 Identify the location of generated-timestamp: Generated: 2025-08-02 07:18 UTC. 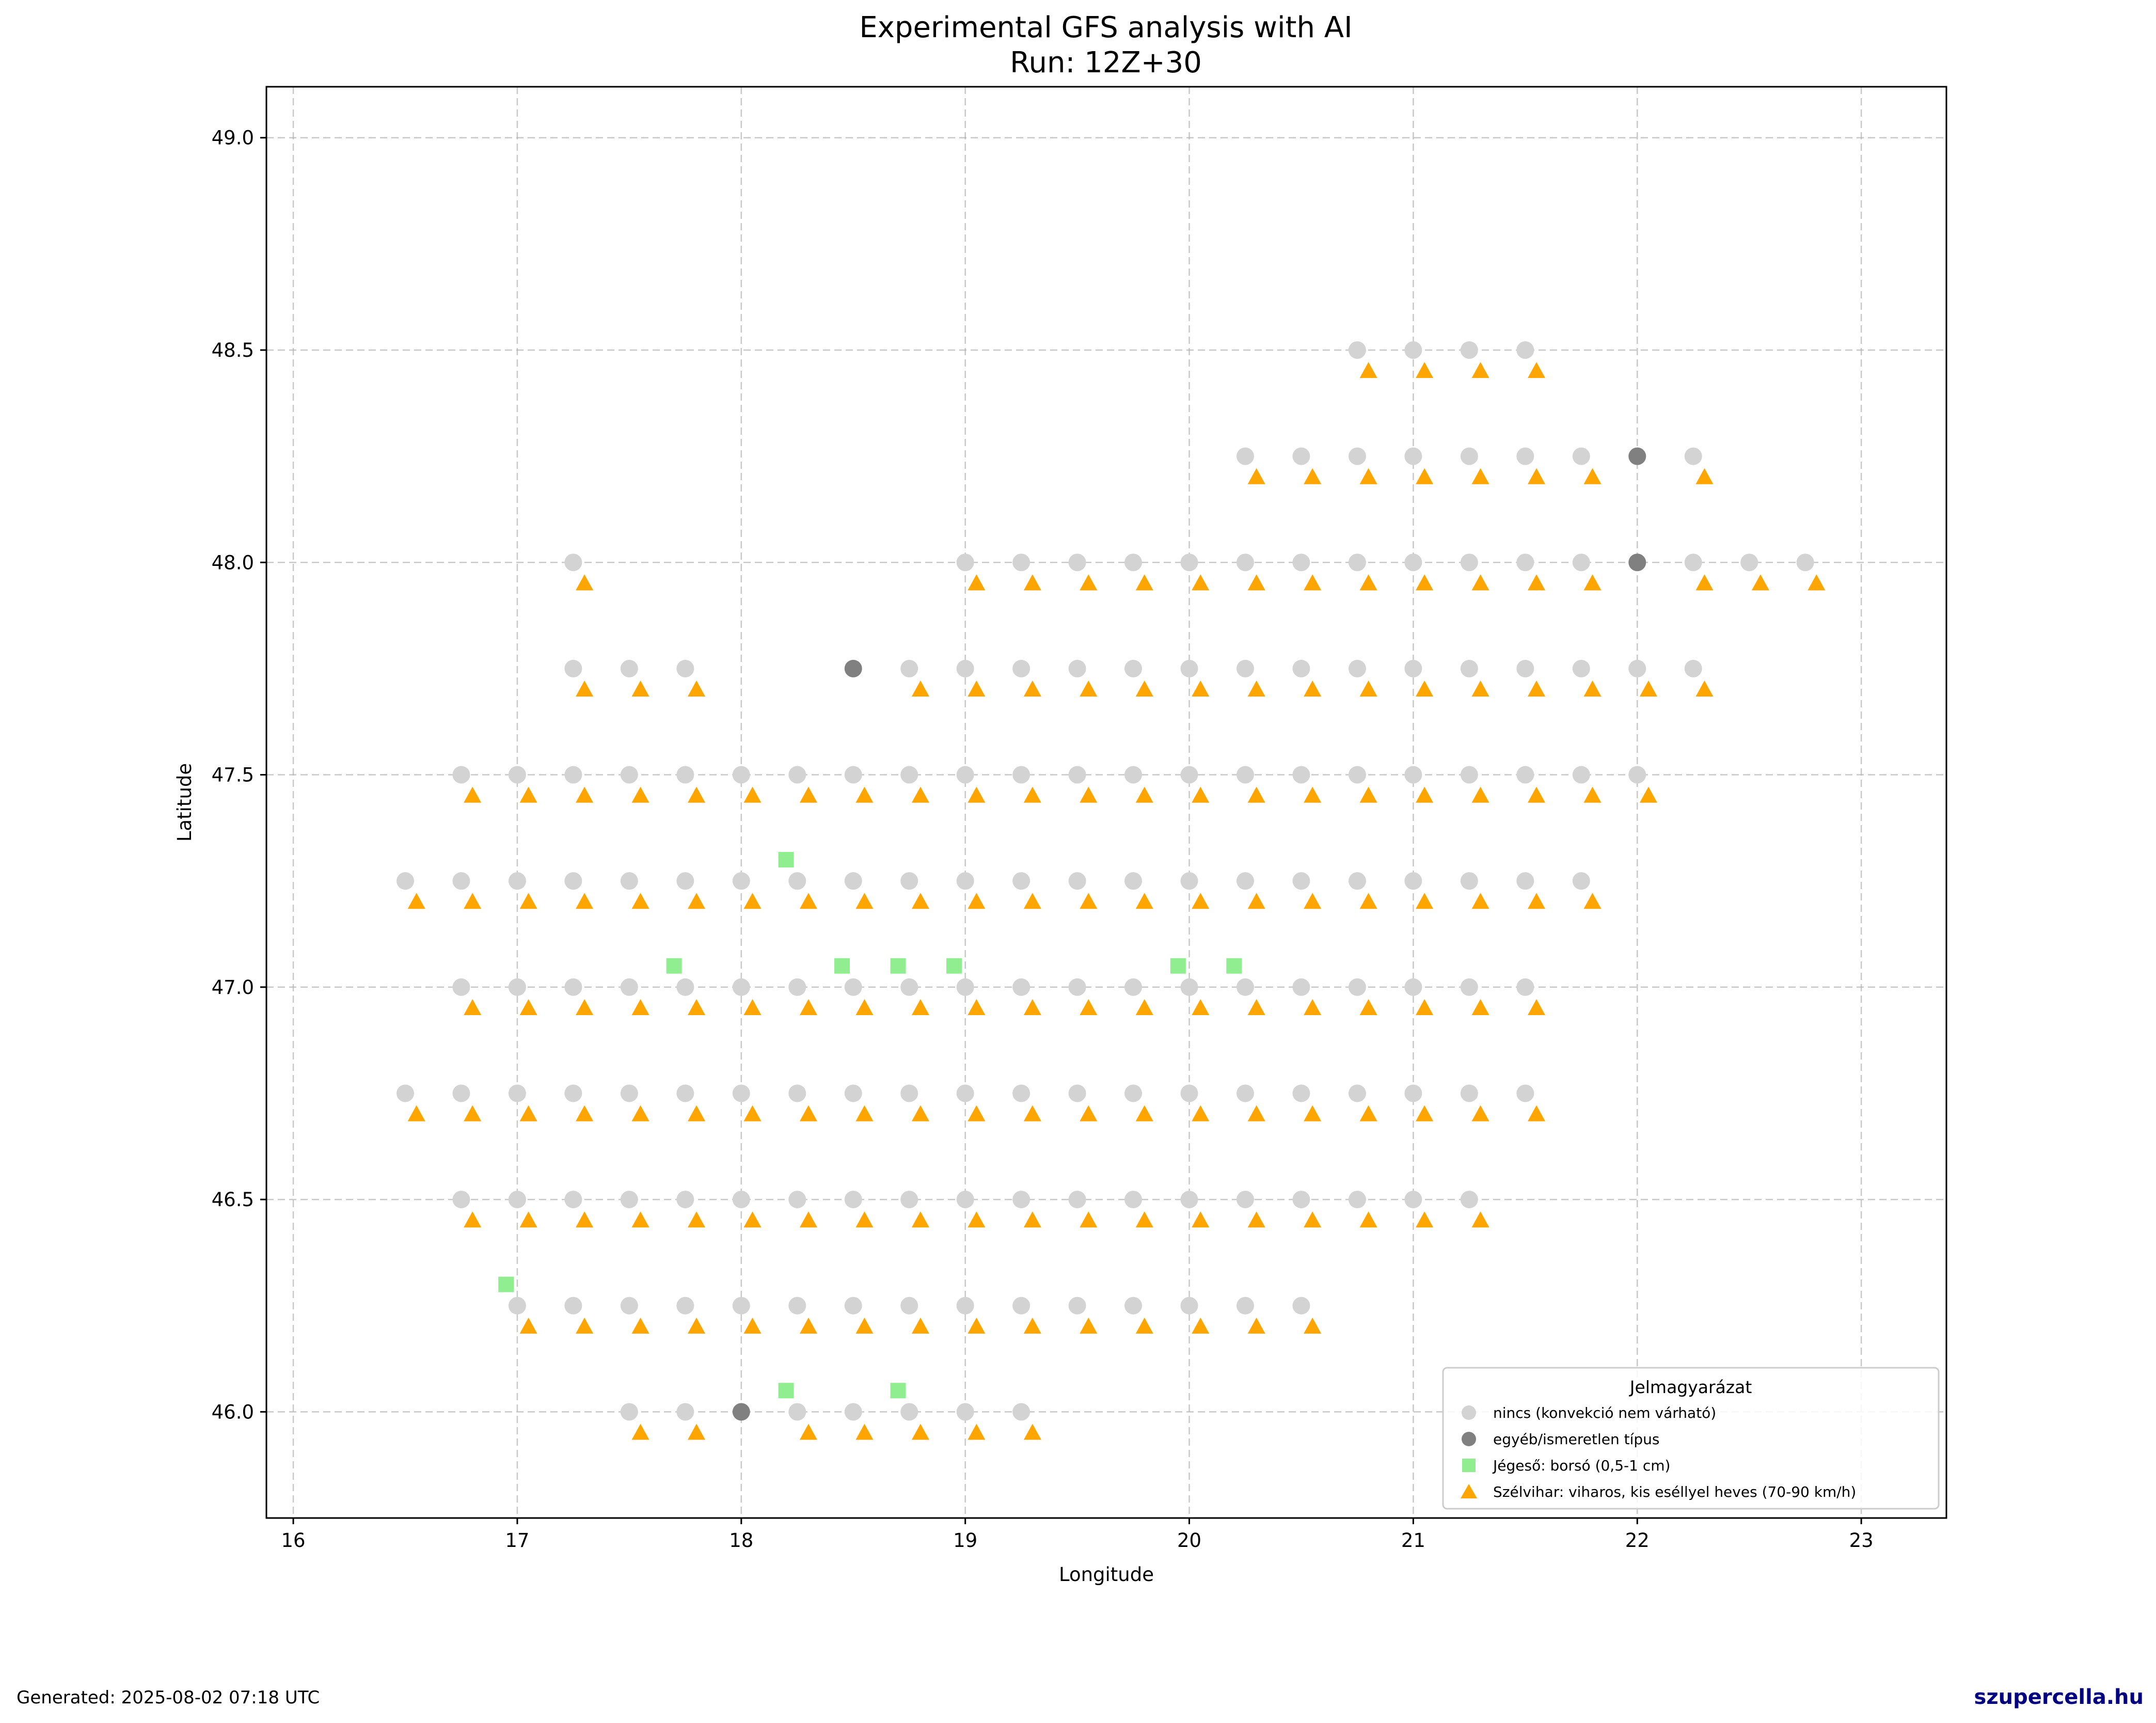
(168, 1697).